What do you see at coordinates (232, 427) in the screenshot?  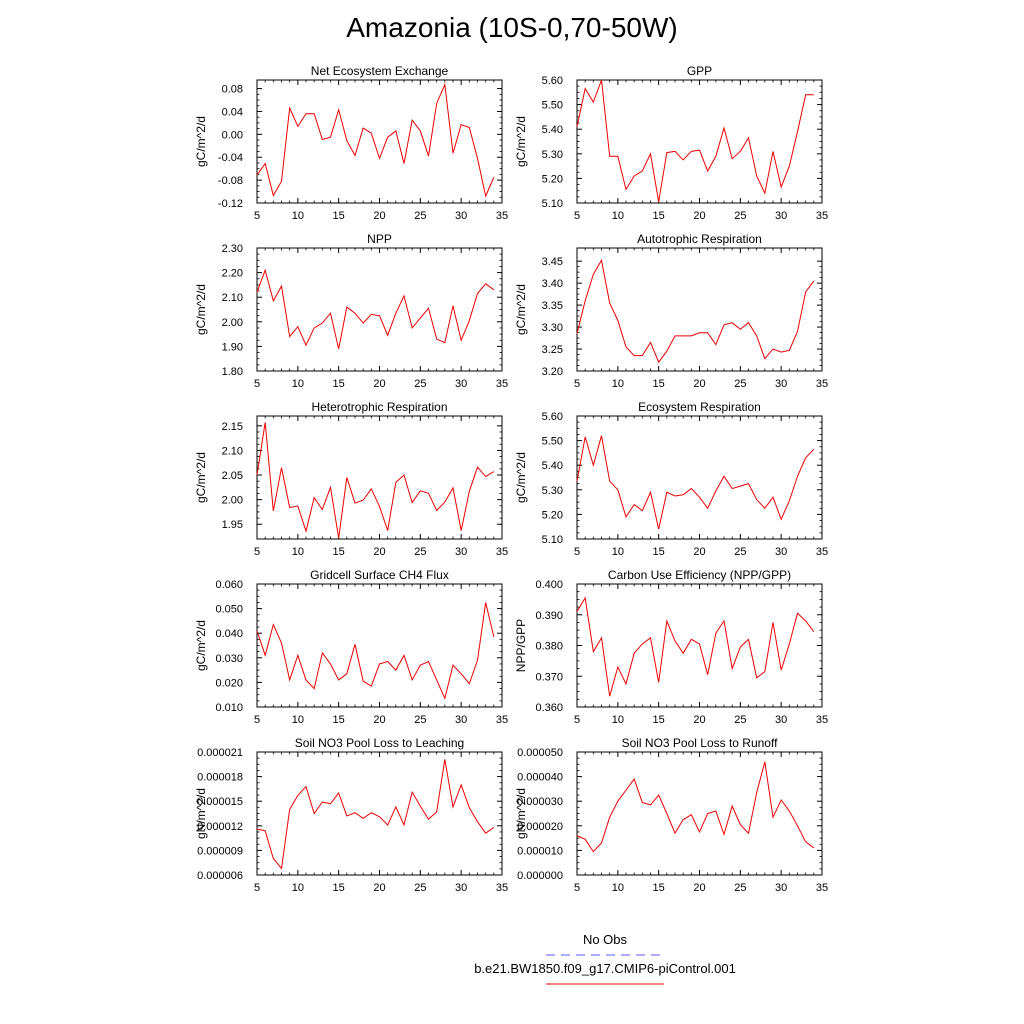 I see `y-tick-label: 2.15` at bounding box center [232, 427].